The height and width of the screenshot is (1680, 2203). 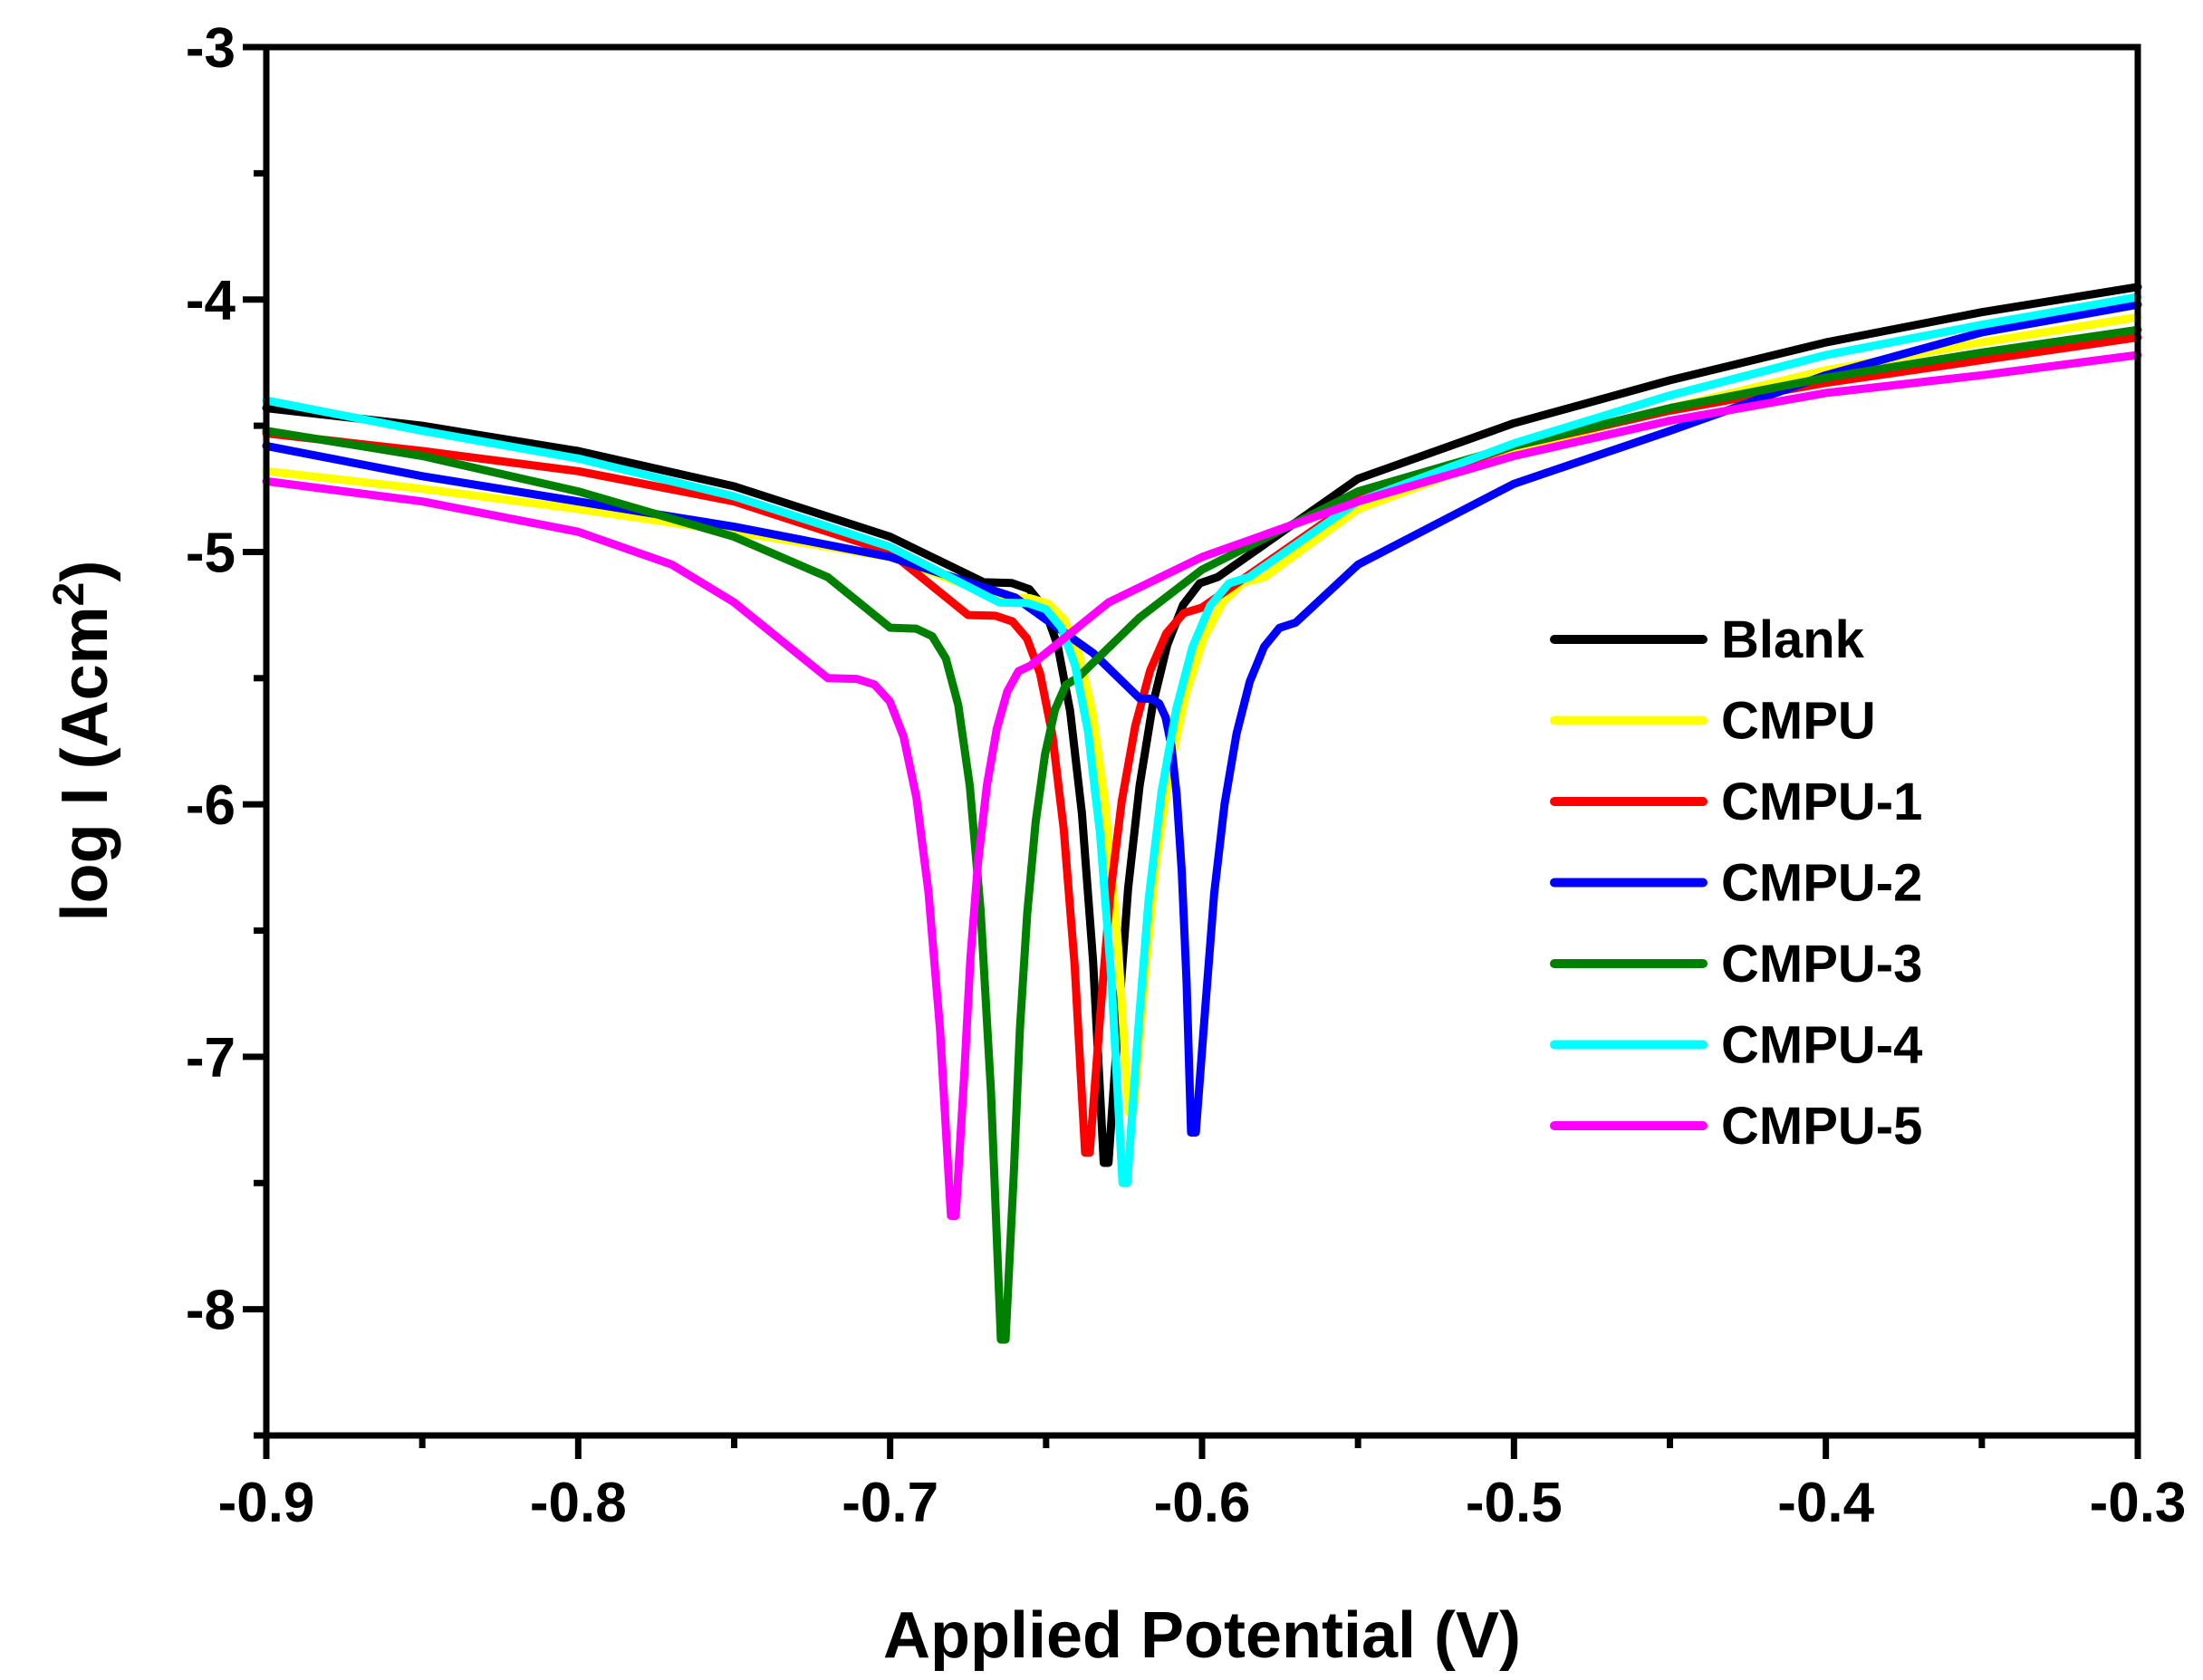 What do you see at coordinates (2138, 1503) in the screenshot?
I see `x-tick-label: -0.3` at bounding box center [2138, 1503].